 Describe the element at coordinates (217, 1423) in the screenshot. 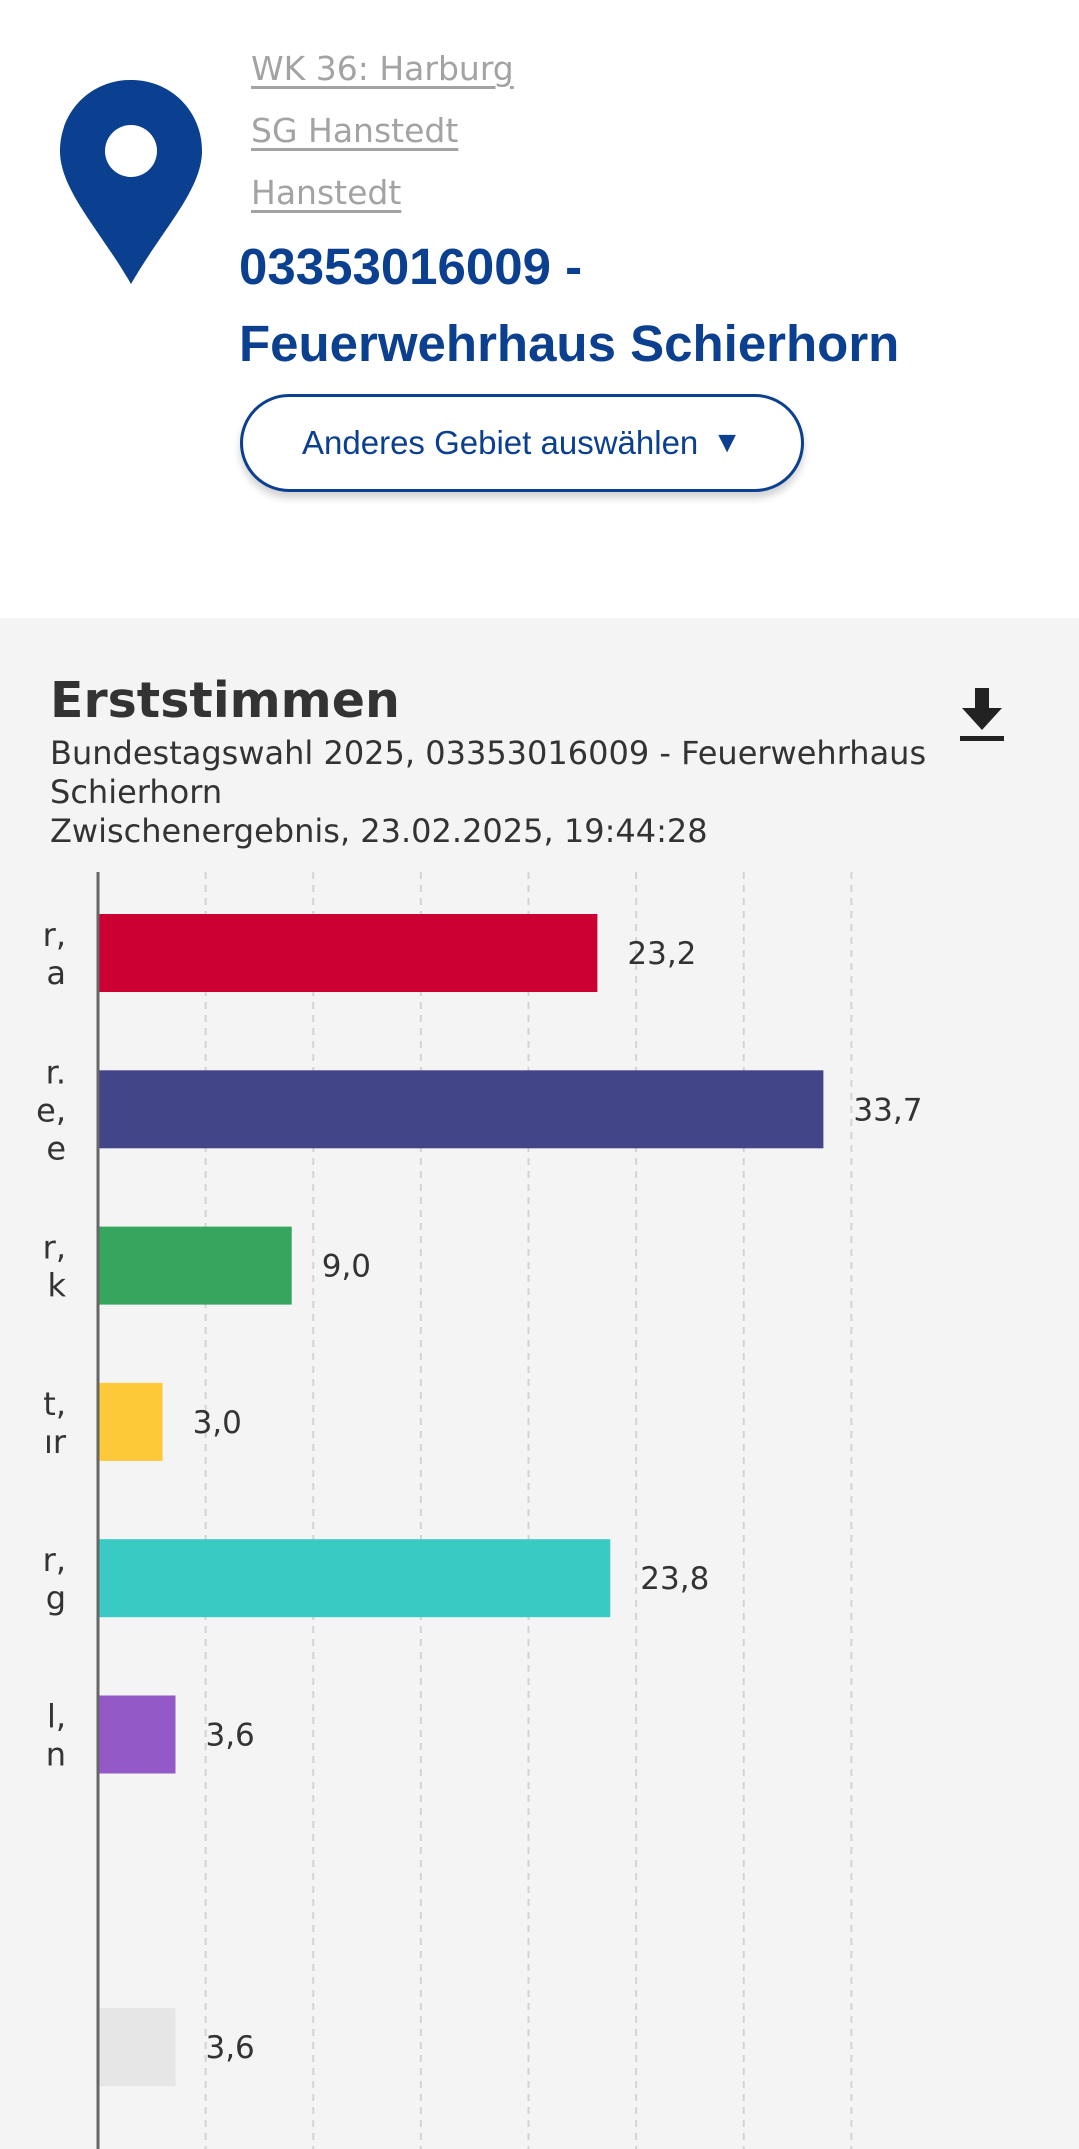

I see `data-label: 3,0` at that location.